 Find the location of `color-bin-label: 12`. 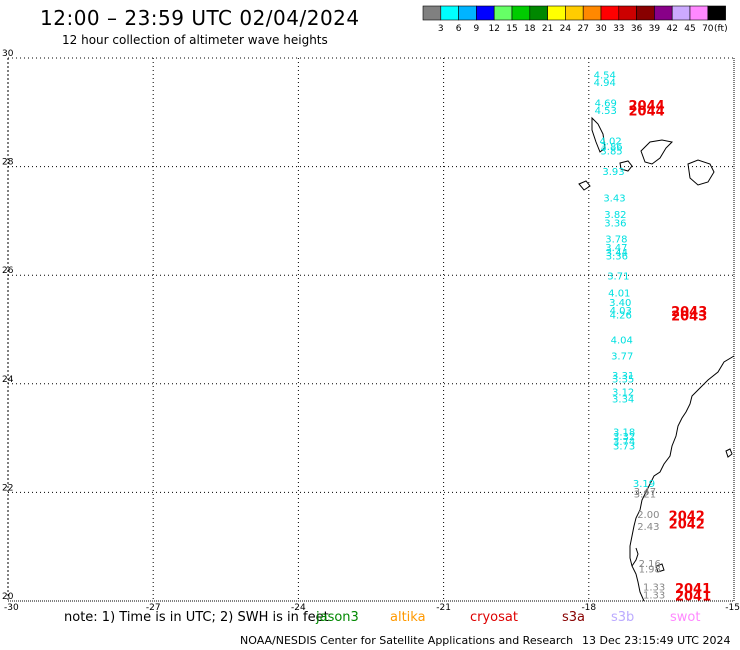

color-bin-label: 12 is located at coordinates (493, 29).